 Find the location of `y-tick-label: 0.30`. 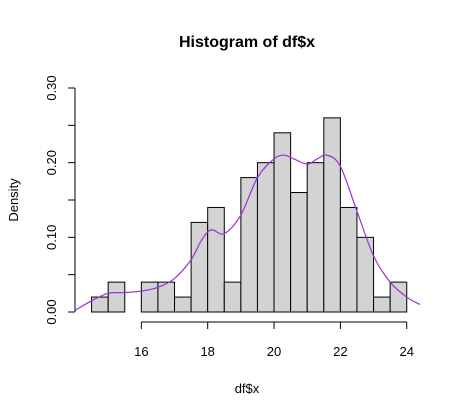

y-tick-label: 0.30 is located at coordinates (51, 87).